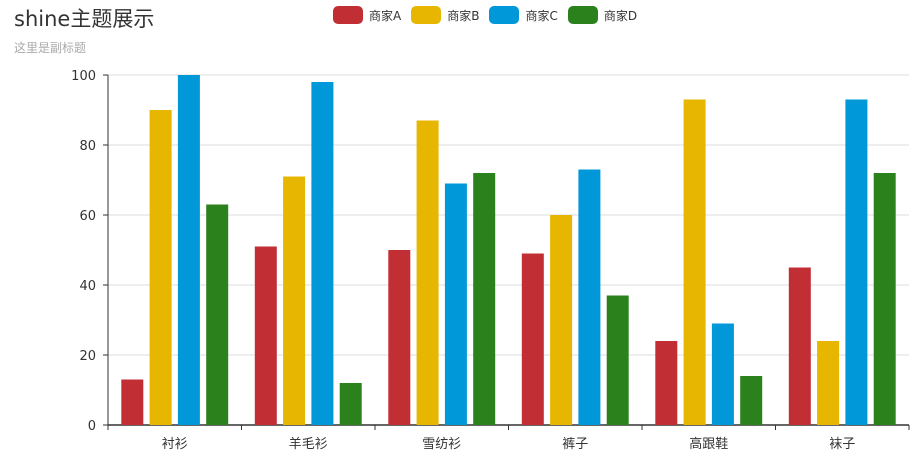  Describe the element at coordinates (83, 76) in the screenshot. I see `y-tick-label: 100` at that location.